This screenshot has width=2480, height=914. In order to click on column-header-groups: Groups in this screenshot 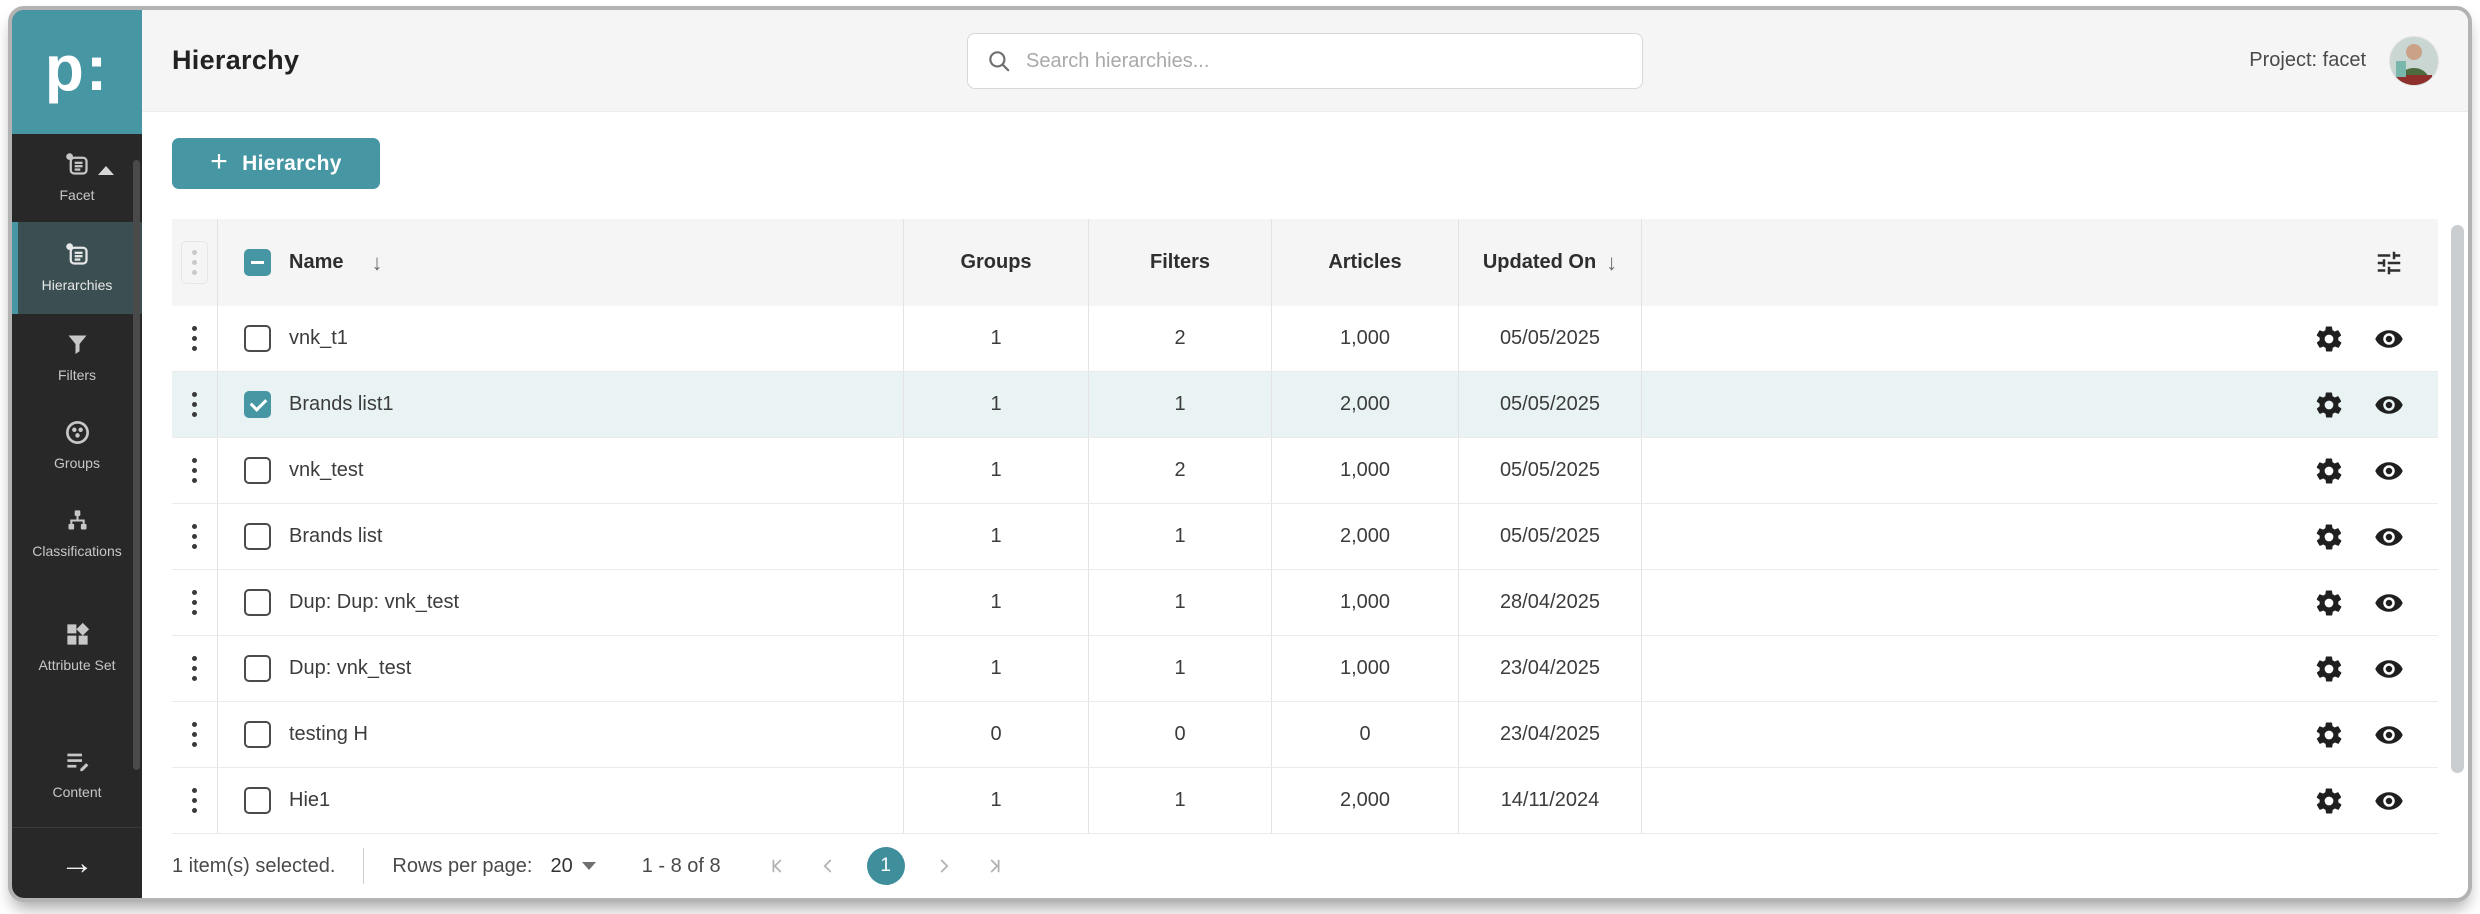, I will do `click(996, 262)`.